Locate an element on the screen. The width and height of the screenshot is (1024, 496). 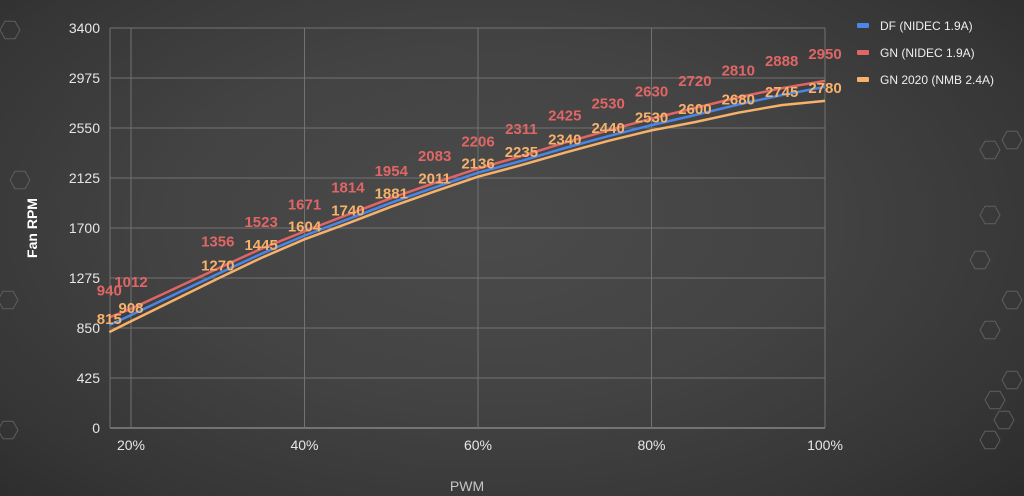
legend-item: GN (NIDEC 1.9A) is located at coordinates (916, 53).